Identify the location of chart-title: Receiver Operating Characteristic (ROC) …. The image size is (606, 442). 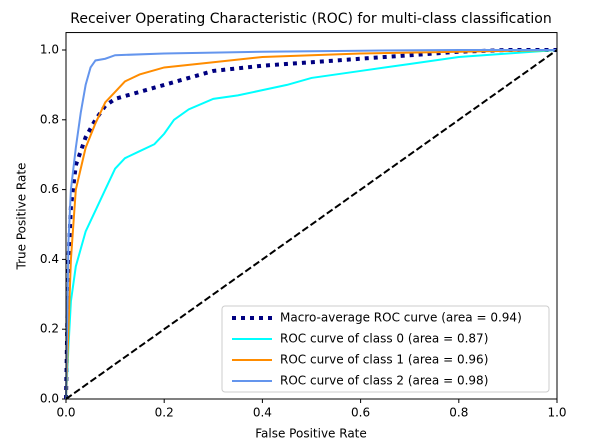
(310, 19).